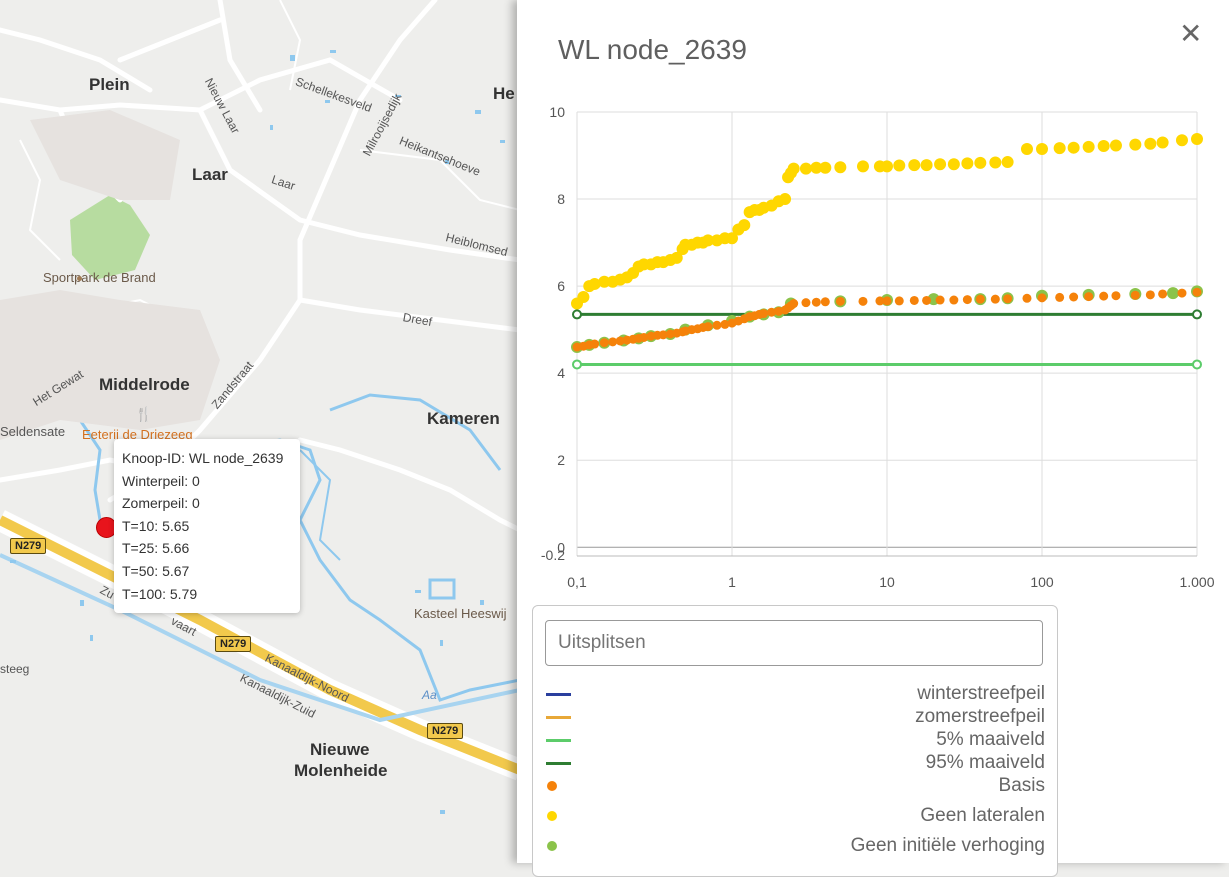  What do you see at coordinates (79, 278) in the screenshot?
I see `poi-dot-icon` at bounding box center [79, 278].